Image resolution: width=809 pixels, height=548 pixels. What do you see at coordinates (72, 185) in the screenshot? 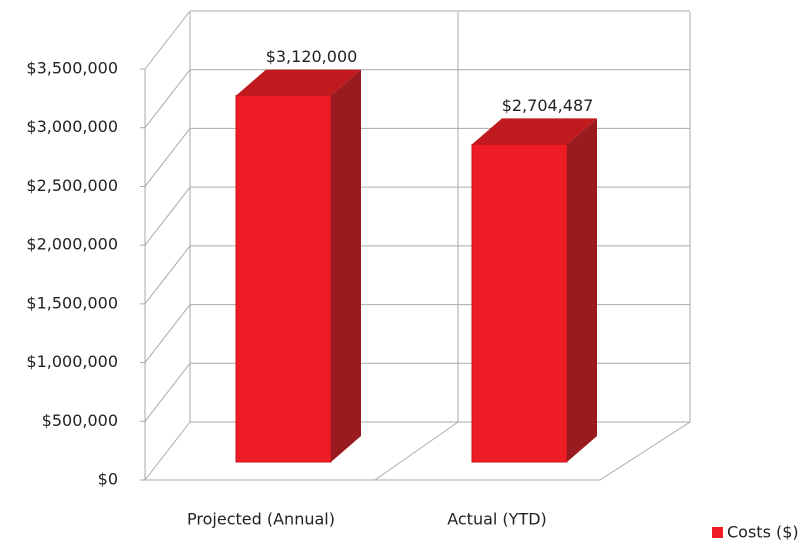
I see `y-tick-label: $2,500,000` at bounding box center [72, 185].